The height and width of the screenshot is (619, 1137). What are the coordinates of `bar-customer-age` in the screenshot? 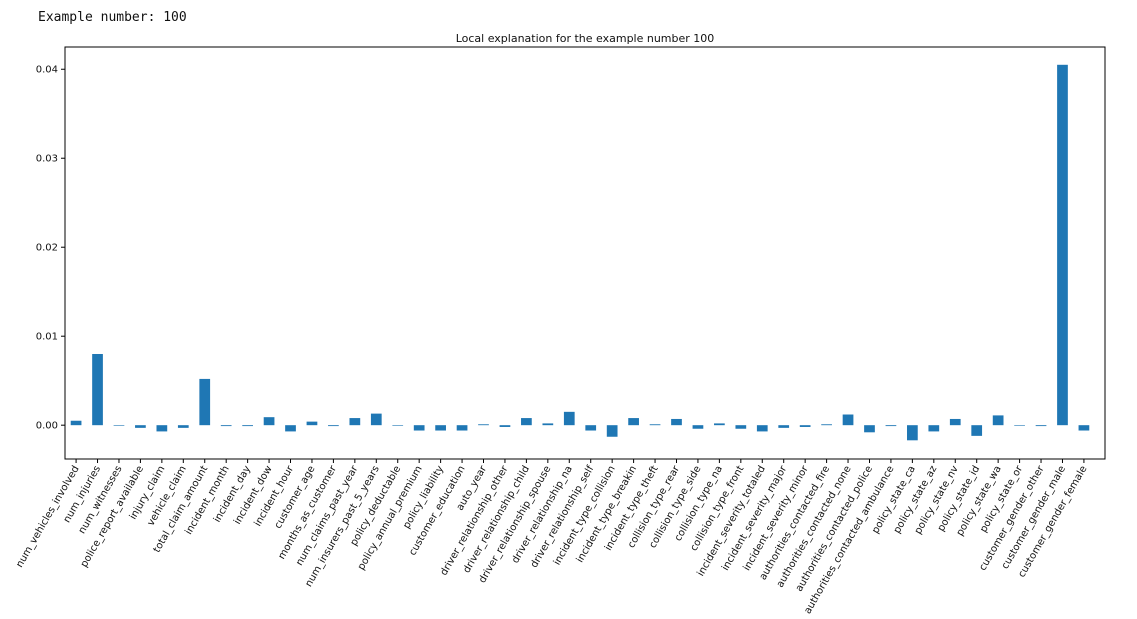 It's located at (312, 423).